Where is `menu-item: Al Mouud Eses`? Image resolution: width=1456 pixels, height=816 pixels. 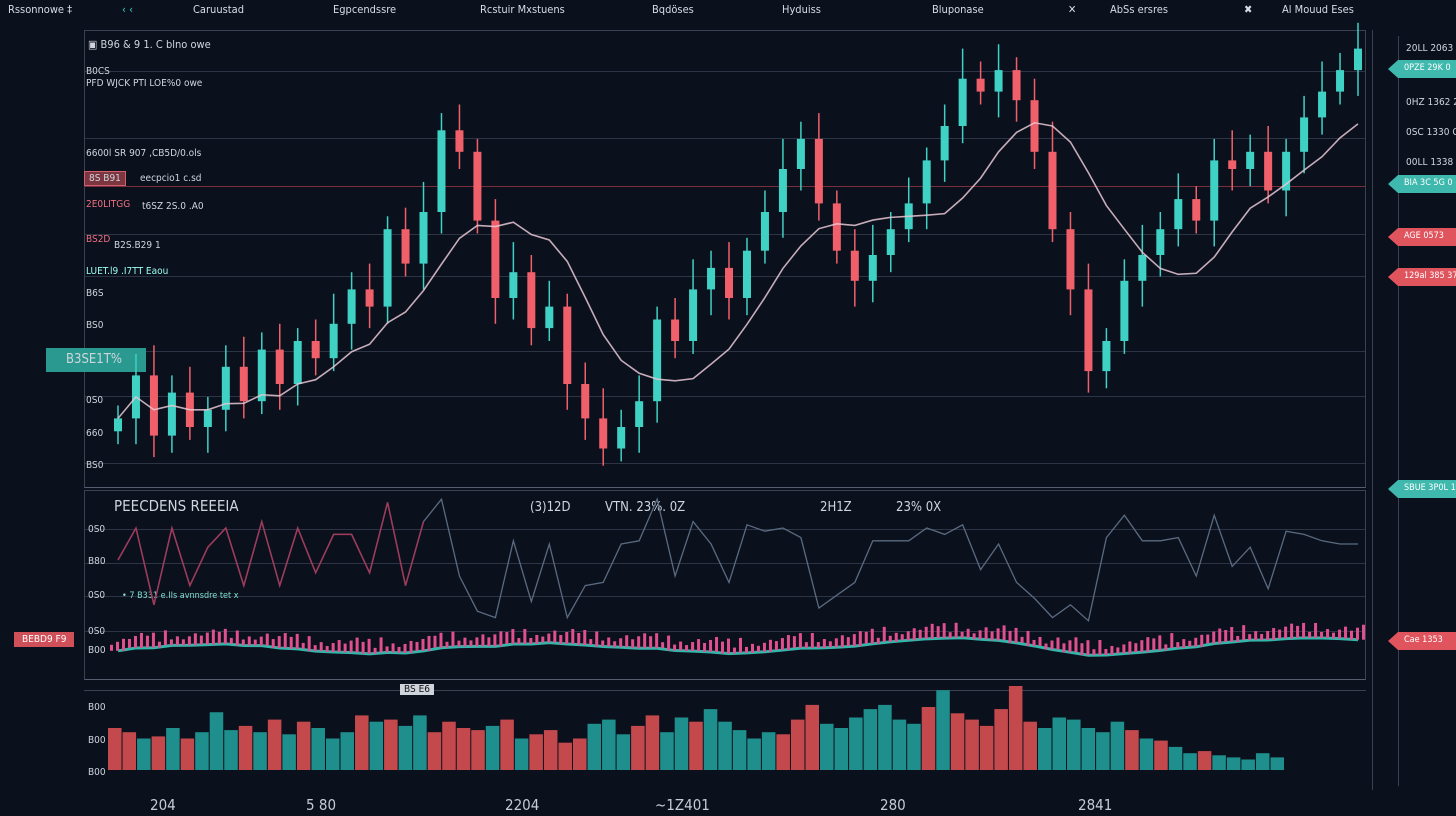 menu-item: Al Mouud Eses is located at coordinates (1318, 9).